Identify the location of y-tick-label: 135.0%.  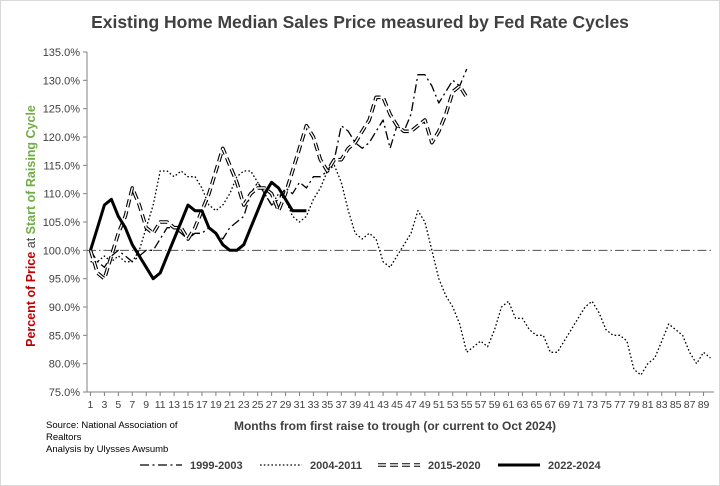
(62, 53).